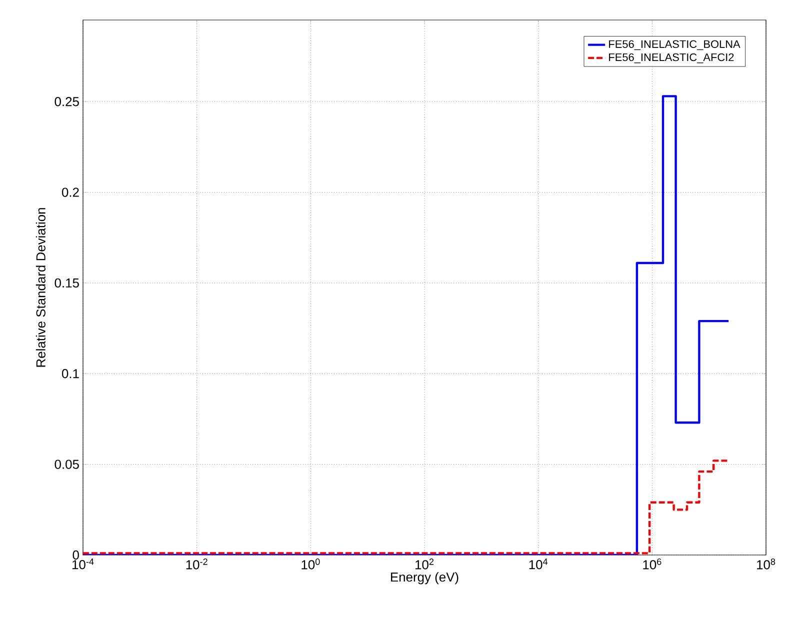  I want to click on y-tick-label: 0, so click(75, 555).